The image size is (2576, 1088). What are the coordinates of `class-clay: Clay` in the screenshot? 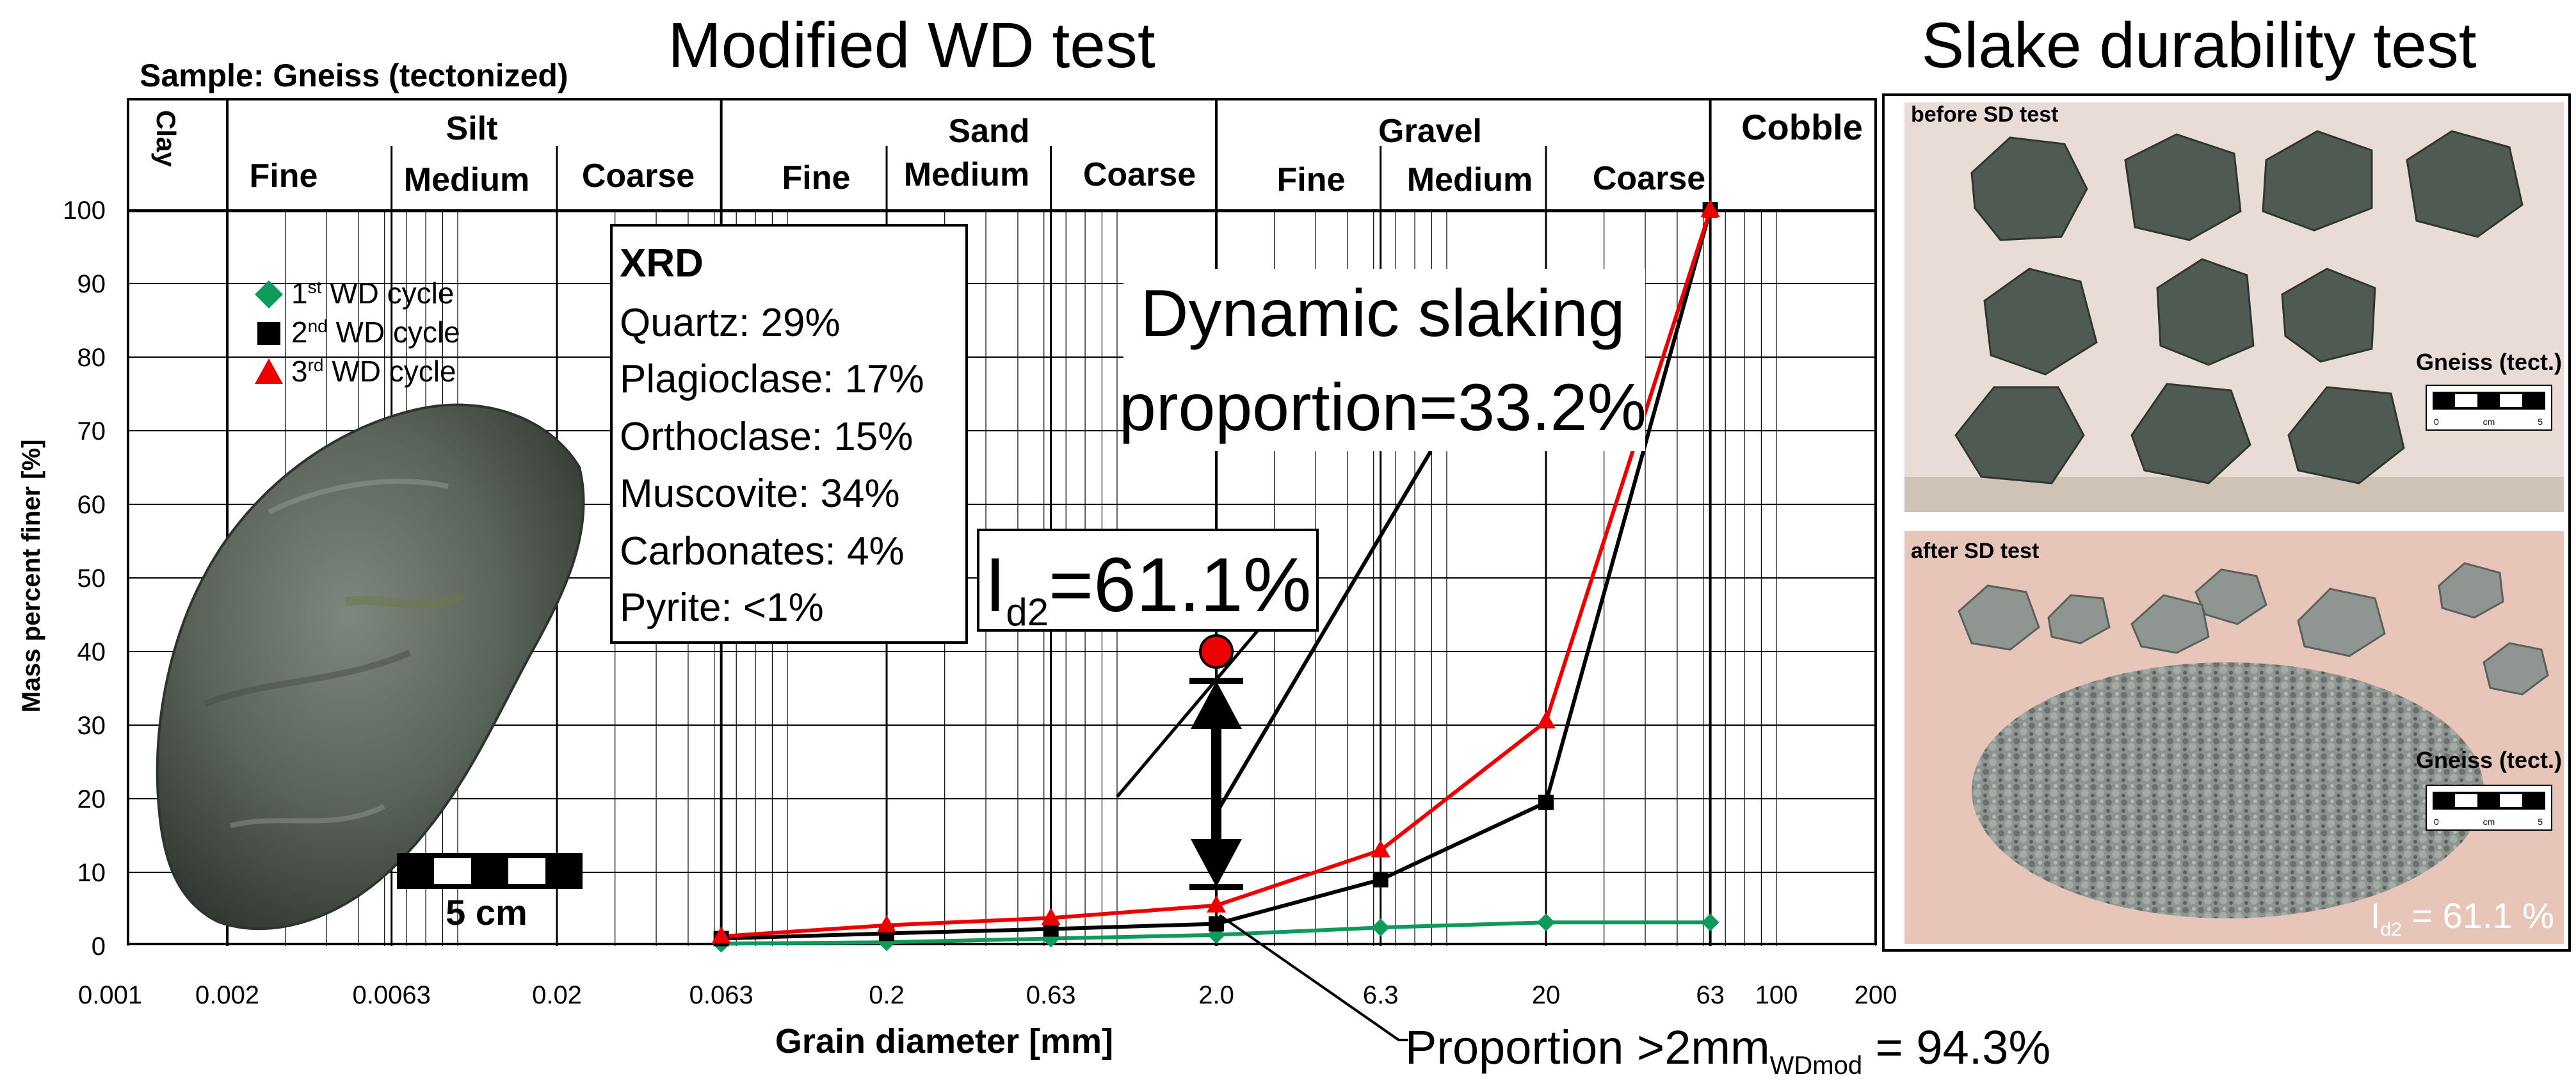 It's located at (166, 138).